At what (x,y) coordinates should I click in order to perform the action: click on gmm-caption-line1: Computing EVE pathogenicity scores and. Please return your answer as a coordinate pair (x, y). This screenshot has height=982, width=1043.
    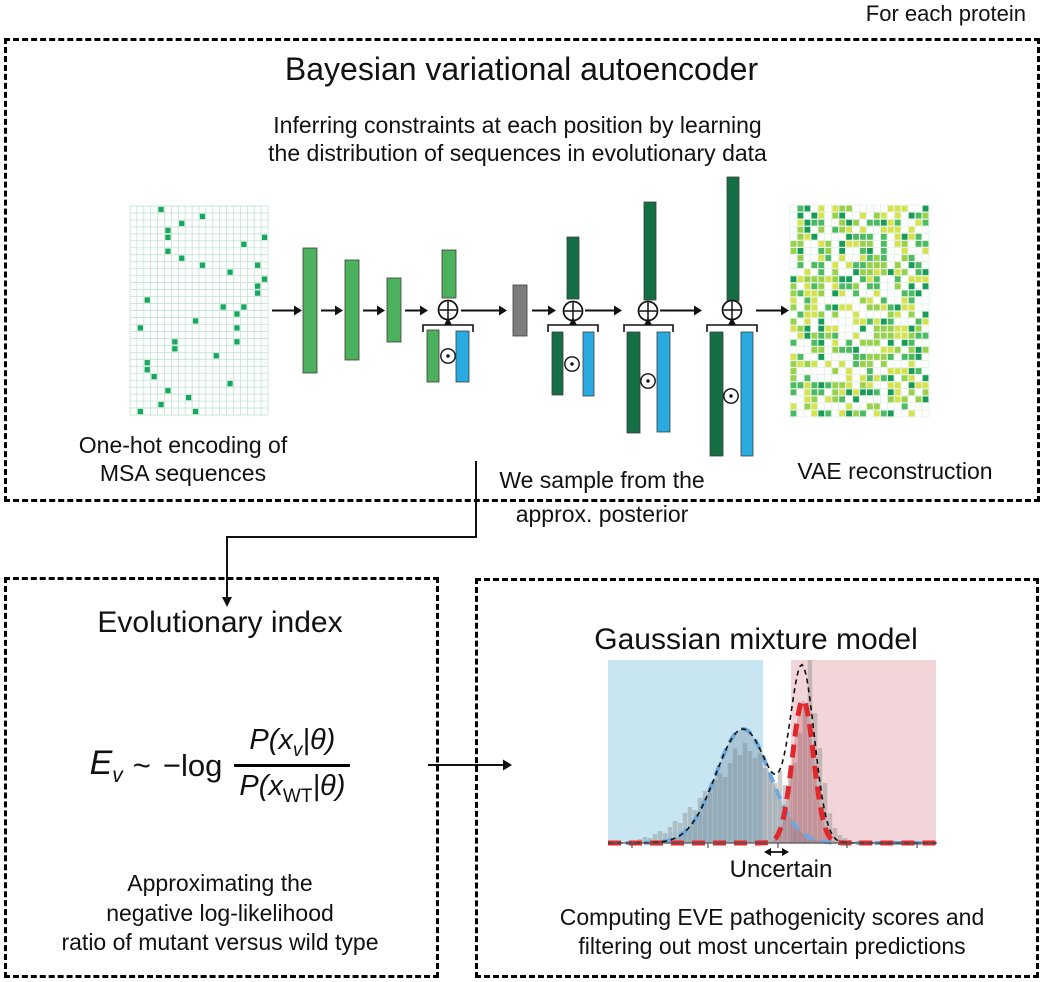
    Looking at the image, I should click on (772, 917).